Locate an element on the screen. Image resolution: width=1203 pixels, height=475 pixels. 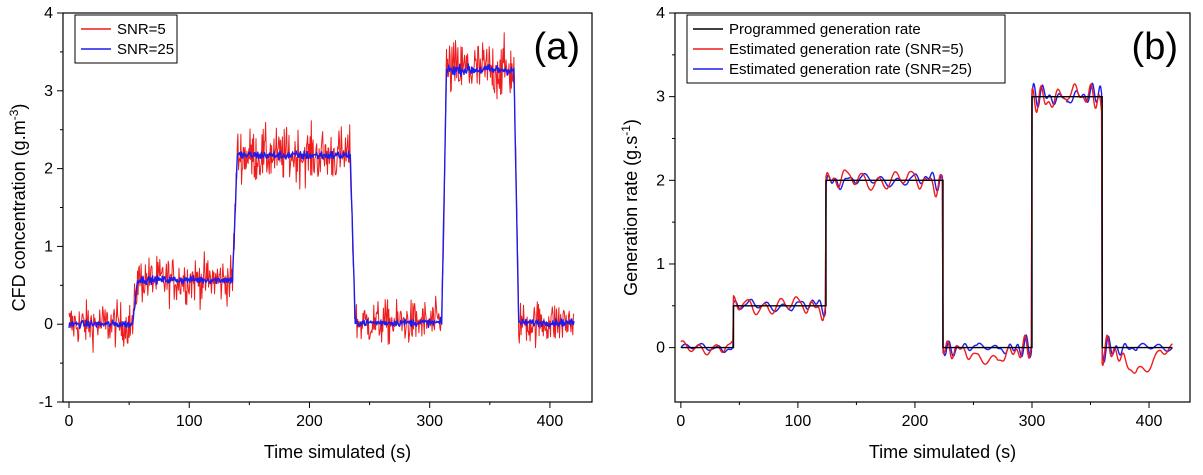
legend: SNR=5 SNR=25 is located at coordinates (126, 39).